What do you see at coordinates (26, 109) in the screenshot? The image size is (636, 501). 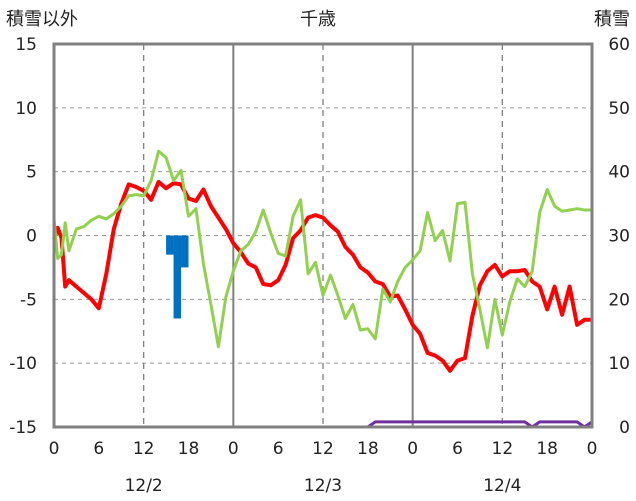 I see `y-left-tick-label: 10` at bounding box center [26, 109].